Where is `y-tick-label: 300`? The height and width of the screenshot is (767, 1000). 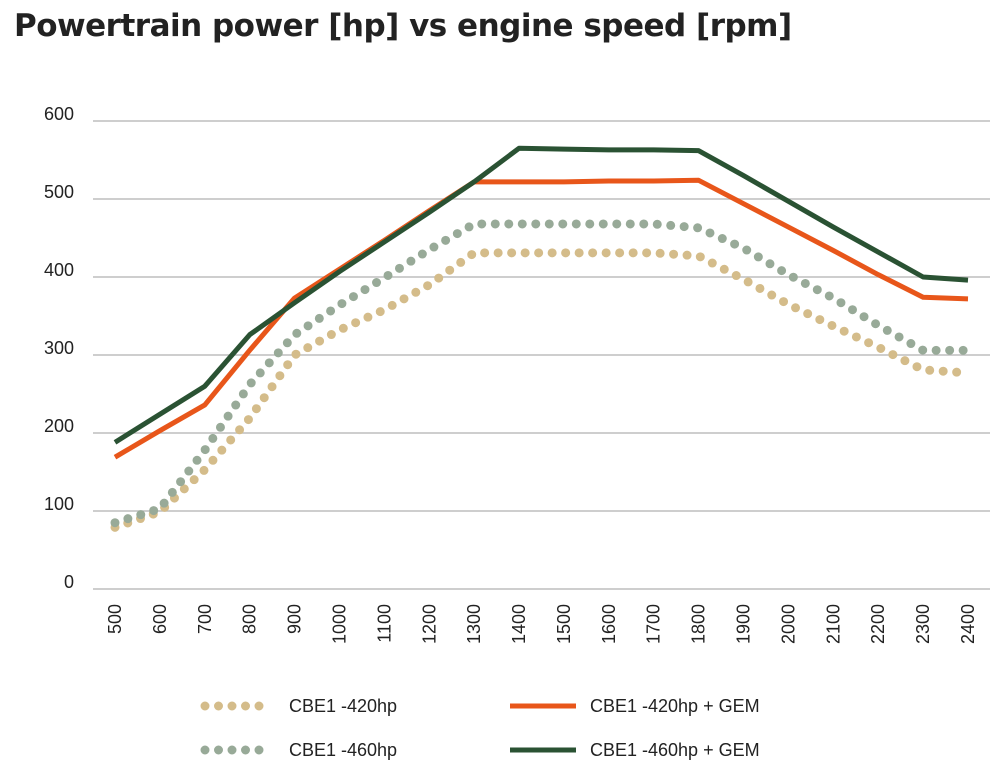
y-tick-label: 300 is located at coordinates (59, 348).